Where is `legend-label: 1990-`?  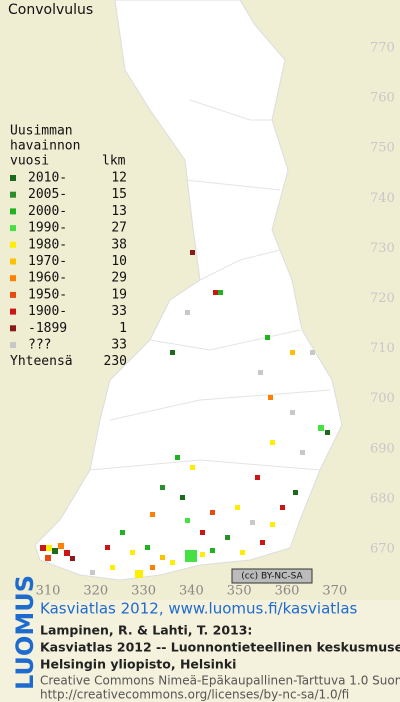
legend-label: 1990- is located at coordinates (47, 228).